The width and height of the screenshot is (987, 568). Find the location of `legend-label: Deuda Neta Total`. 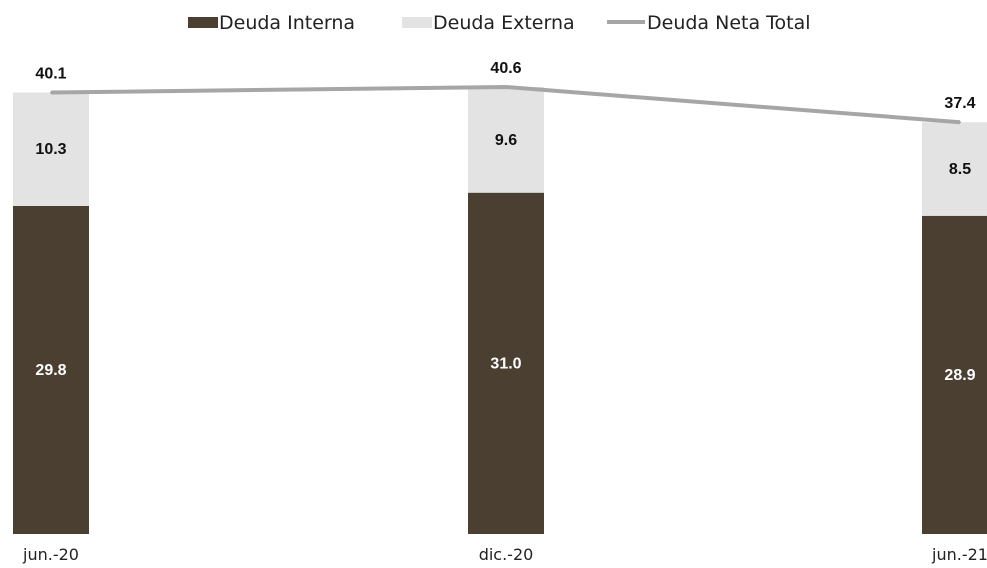

legend-label: Deuda Neta Total is located at coordinates (729, 23).